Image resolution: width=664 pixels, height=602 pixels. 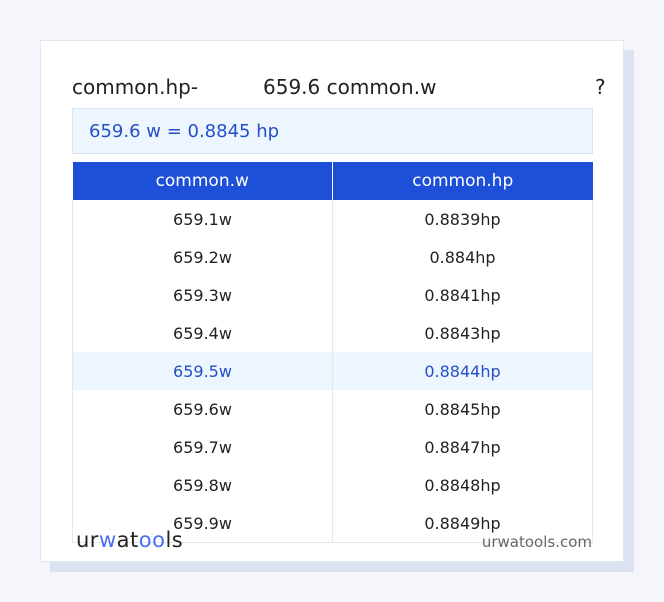 What do you see at coordinates (462, 219) in the screenshot?
I see `cell-hp: 0.8839hp` at bounding box center [462, 219].